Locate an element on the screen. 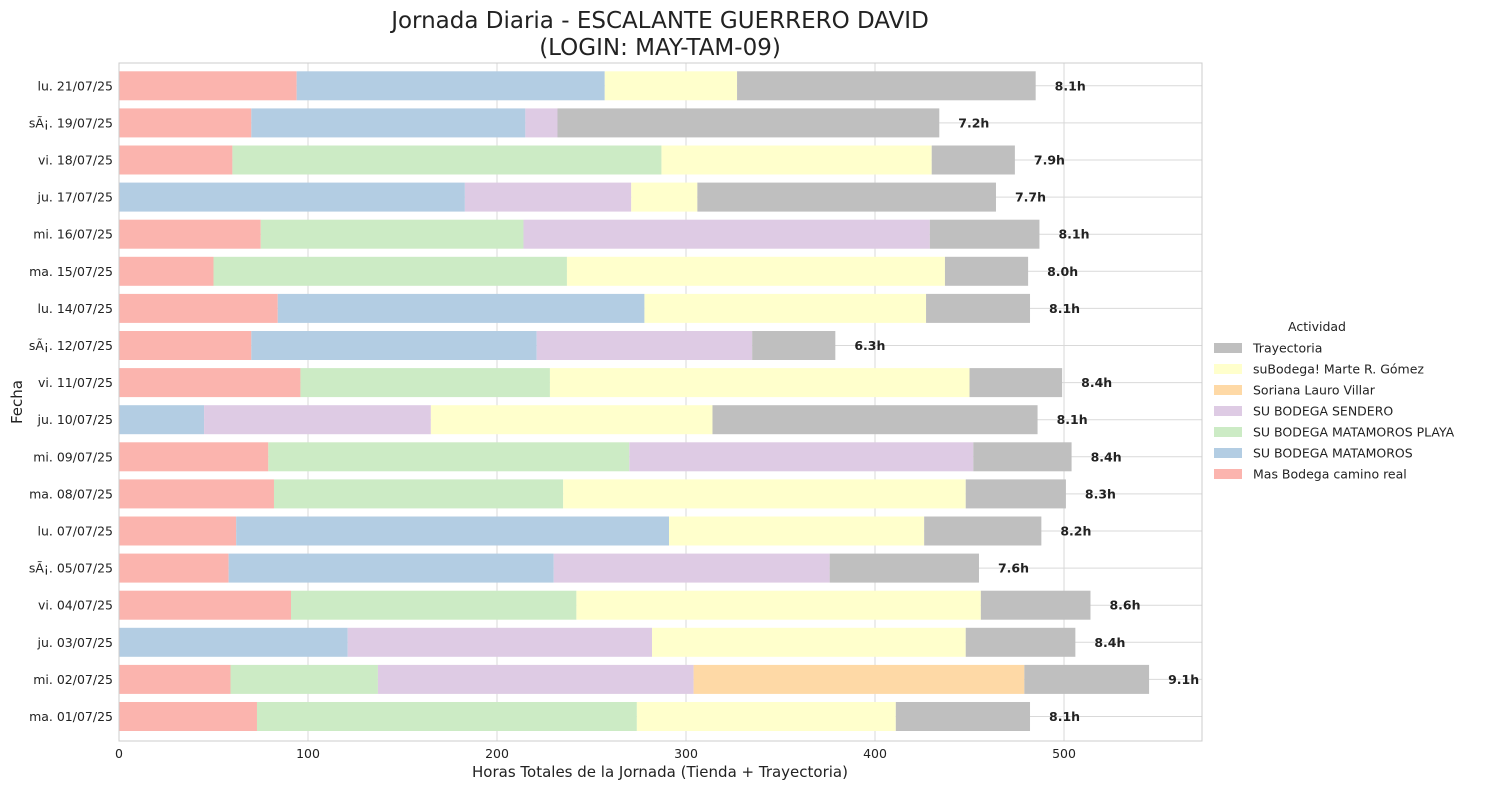  x-tick-label: 100 is located at coordinates (308, 753).